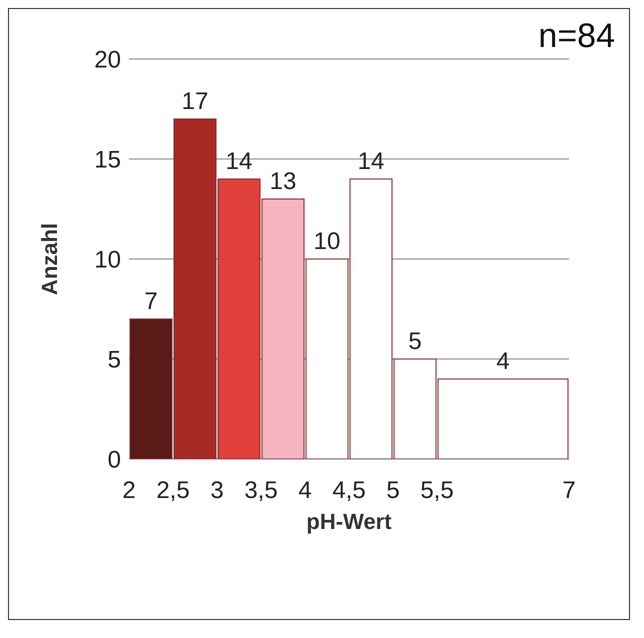 This screenshot has height=638, width=644. What do you see at coordinates (349, 490) in the screenshot?
I see `x-tick-label: 4,5` at bounding box center [349, 490].